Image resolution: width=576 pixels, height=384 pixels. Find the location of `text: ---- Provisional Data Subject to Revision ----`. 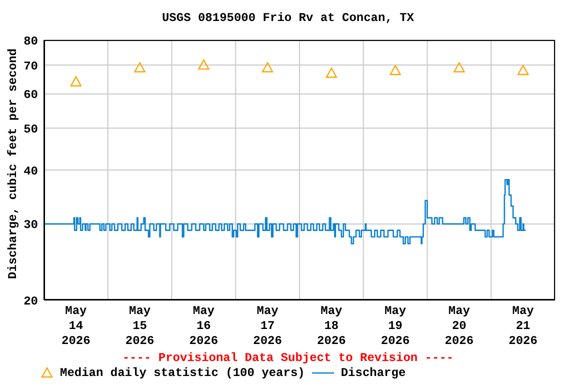

text: ---- Provisional Data Subject to Revision ---- is located at coordinates (288, 358).